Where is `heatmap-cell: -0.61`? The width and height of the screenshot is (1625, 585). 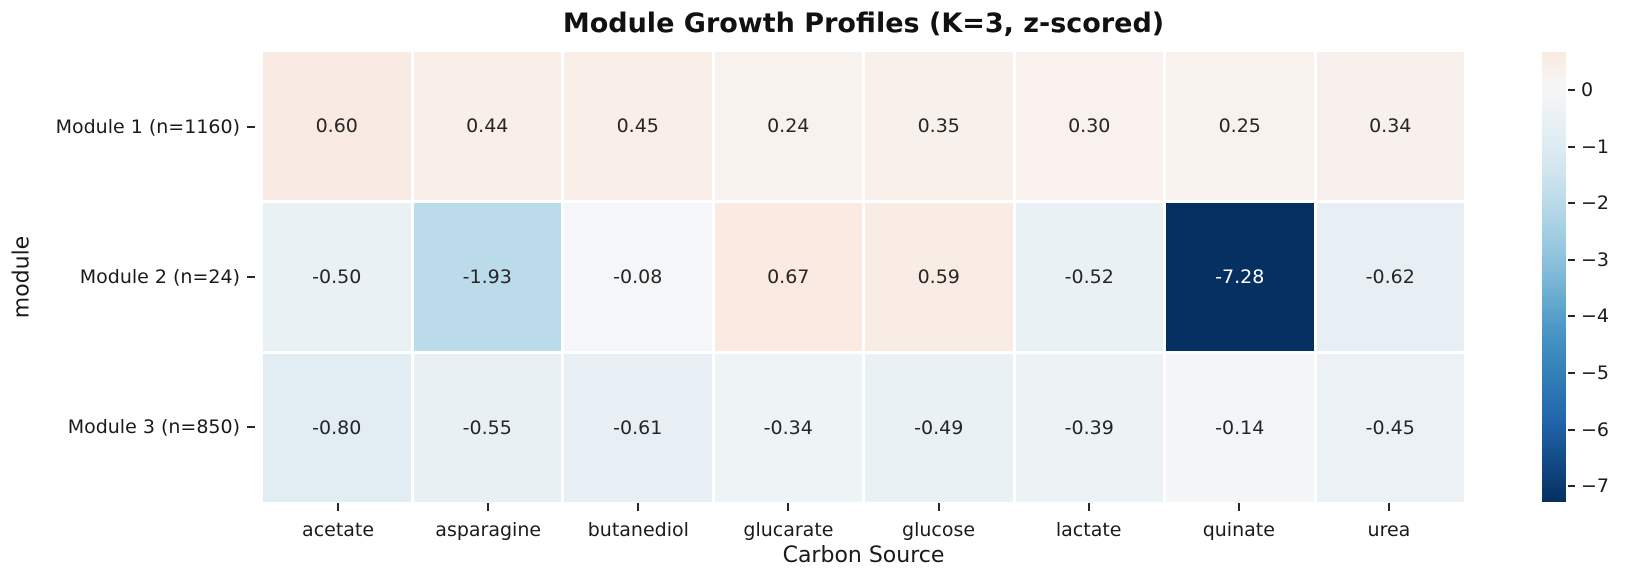 heatmap-cell: -0.61 is located at coordinates (638, 428).